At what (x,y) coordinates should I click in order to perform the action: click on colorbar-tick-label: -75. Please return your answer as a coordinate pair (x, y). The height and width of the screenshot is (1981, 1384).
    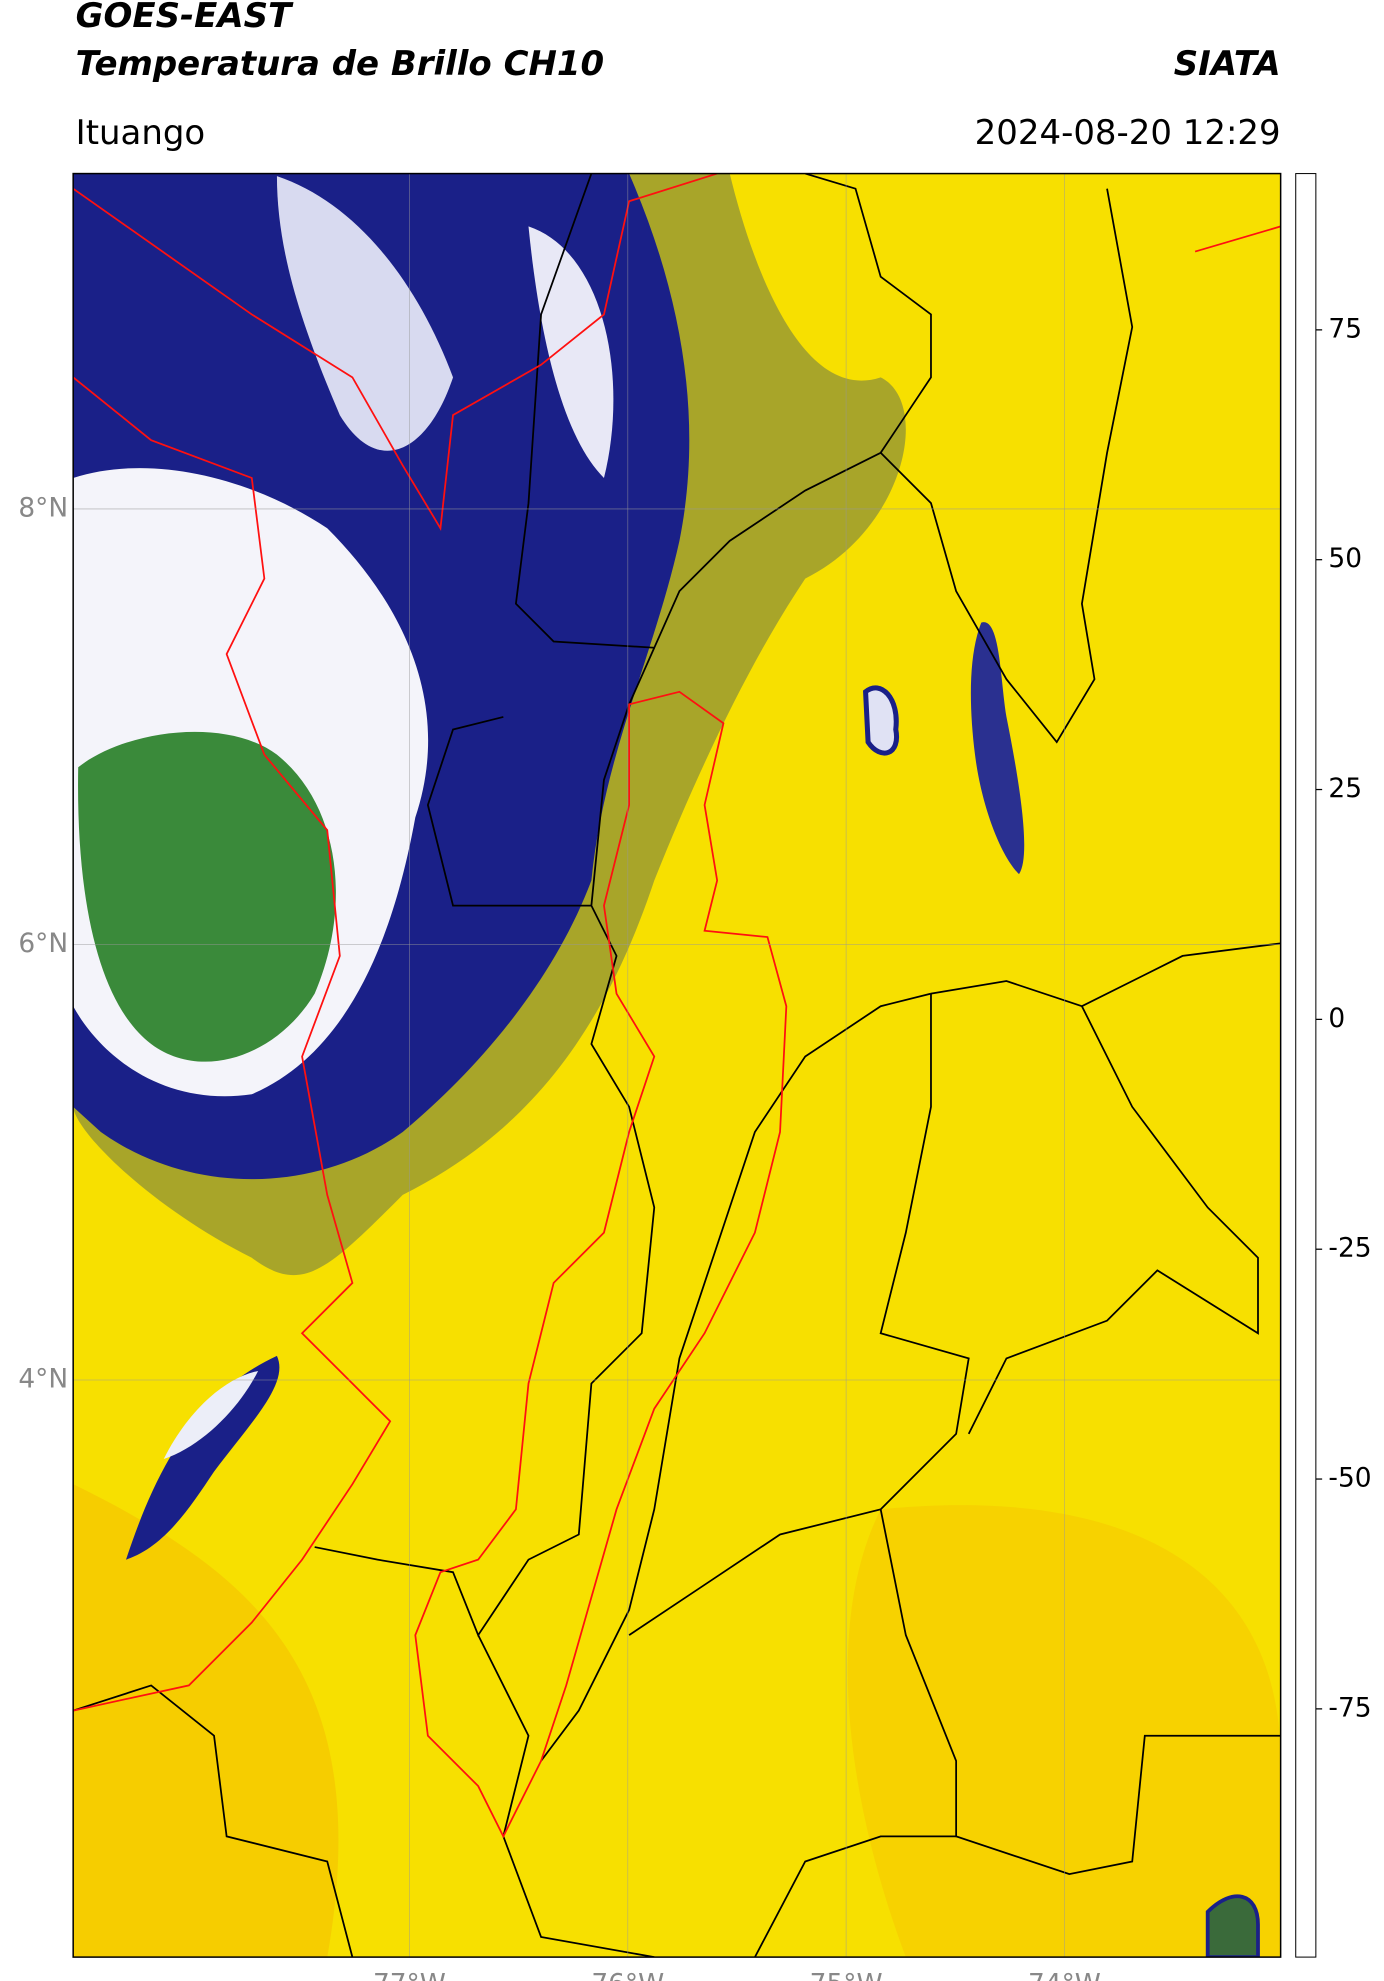
    Looking at the image, I should click on (1349, 1707).